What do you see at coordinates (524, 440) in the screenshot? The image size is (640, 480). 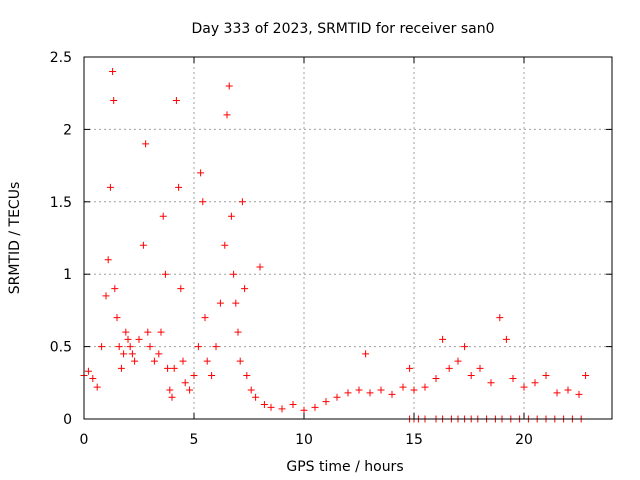 I see `x-tick-label: 20` at bounding box center [524, 440].